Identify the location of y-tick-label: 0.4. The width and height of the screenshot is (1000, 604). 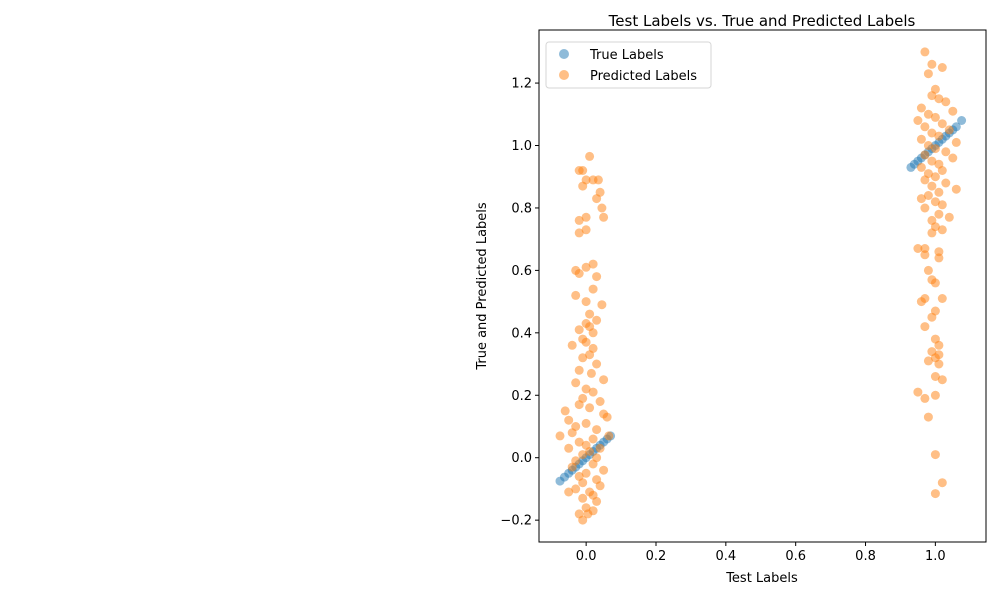
(521, 333).